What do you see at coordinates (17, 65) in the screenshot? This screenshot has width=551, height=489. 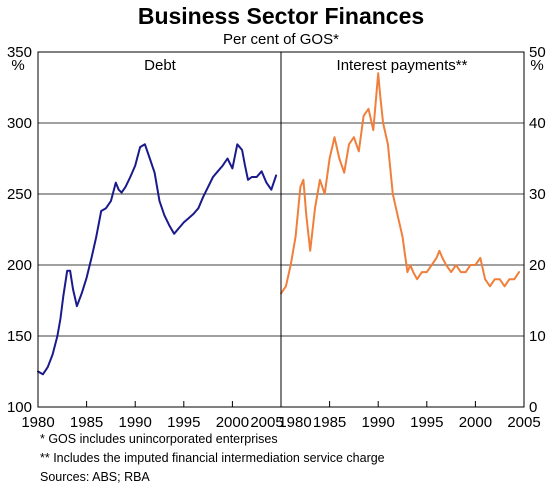 I see `unit-left: %` at bounding box center [17, 65].